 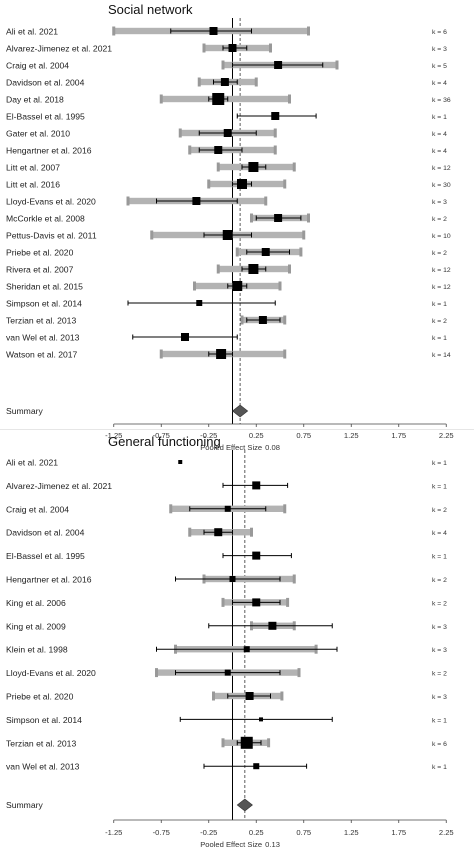 What do you see at coordinates (439, 744) in the screenshot?
I see `study-count-label: k = 6` at bounding box center [439, 744].